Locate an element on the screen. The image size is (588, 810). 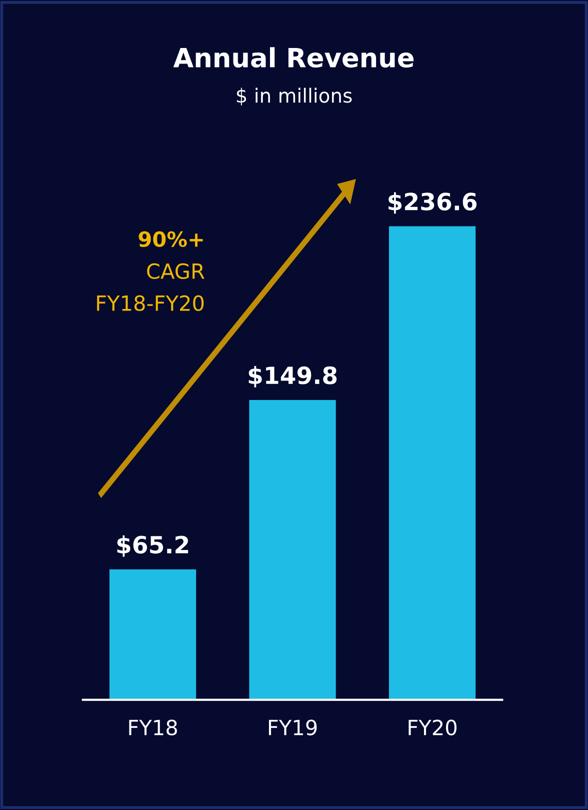
chart-subtitle: $ in millions is located at coordinates (294, 97).